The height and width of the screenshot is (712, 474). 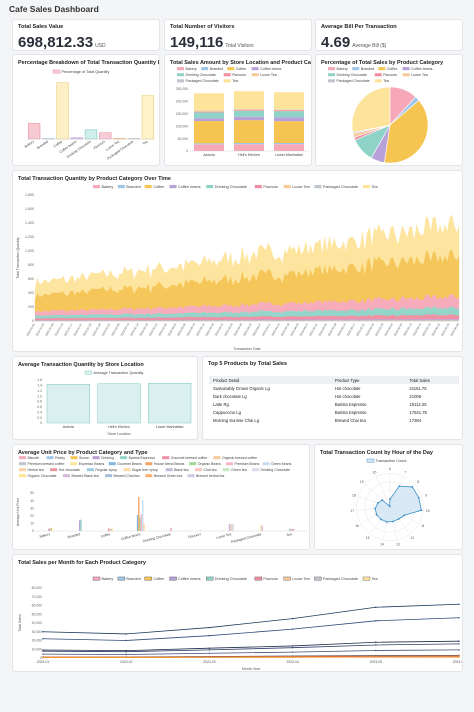 I want to click on y-tick-label: 40,000, so click(x=37, y=623).